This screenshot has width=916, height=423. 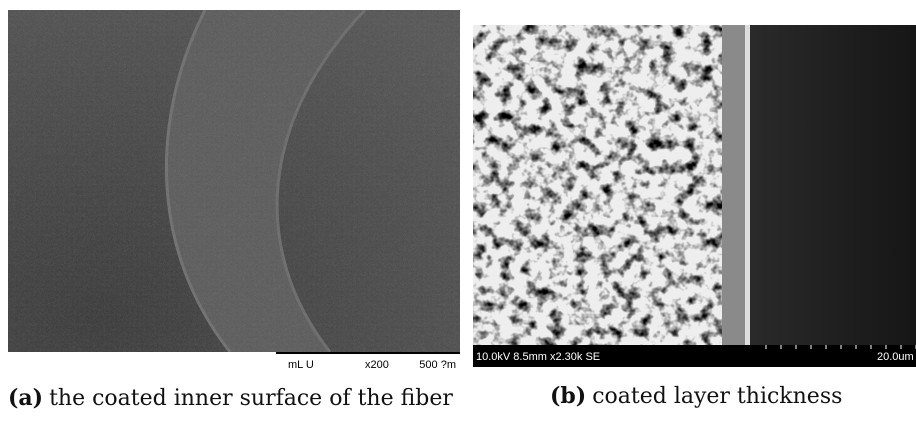 I want to click on caption-a: (a) the coated inner surface of the fiber, so click(x=230, y=398).